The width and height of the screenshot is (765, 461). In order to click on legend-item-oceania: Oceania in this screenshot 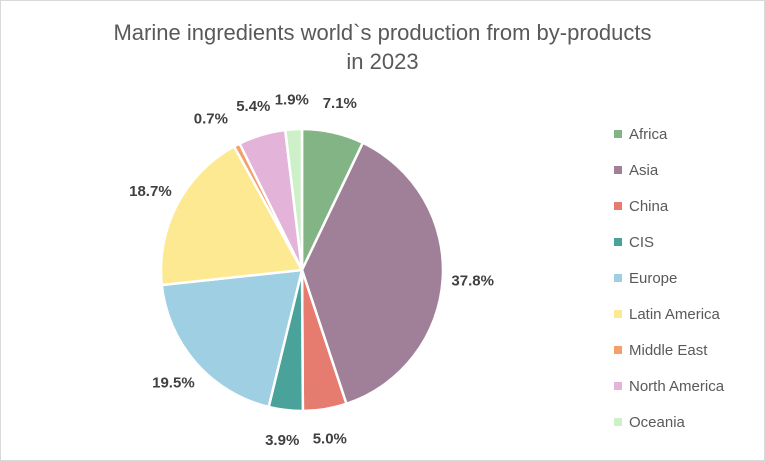, I will do `click(689, 422)`.